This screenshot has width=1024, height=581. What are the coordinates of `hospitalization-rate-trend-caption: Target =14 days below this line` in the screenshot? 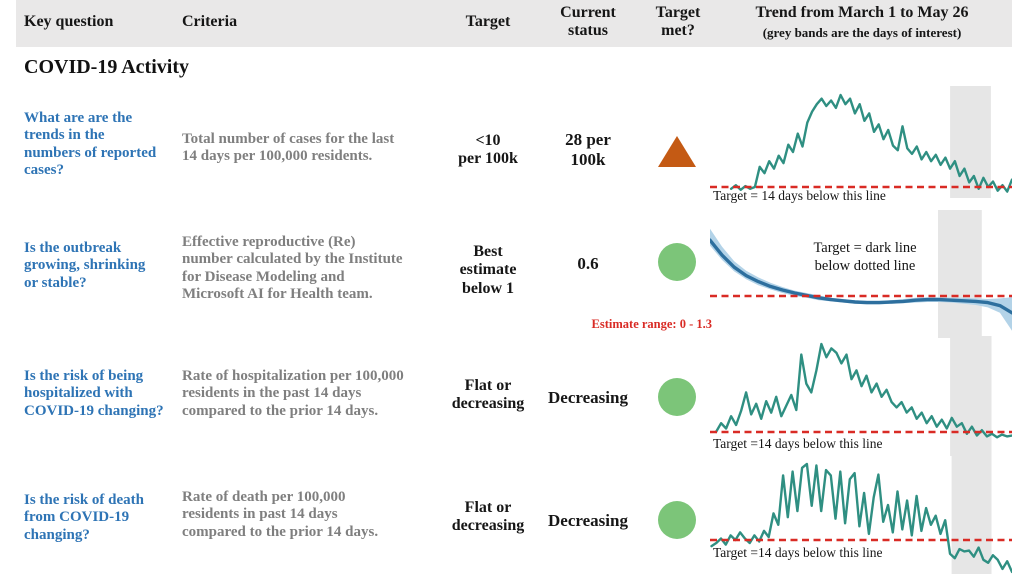 It's located at (798, 443).